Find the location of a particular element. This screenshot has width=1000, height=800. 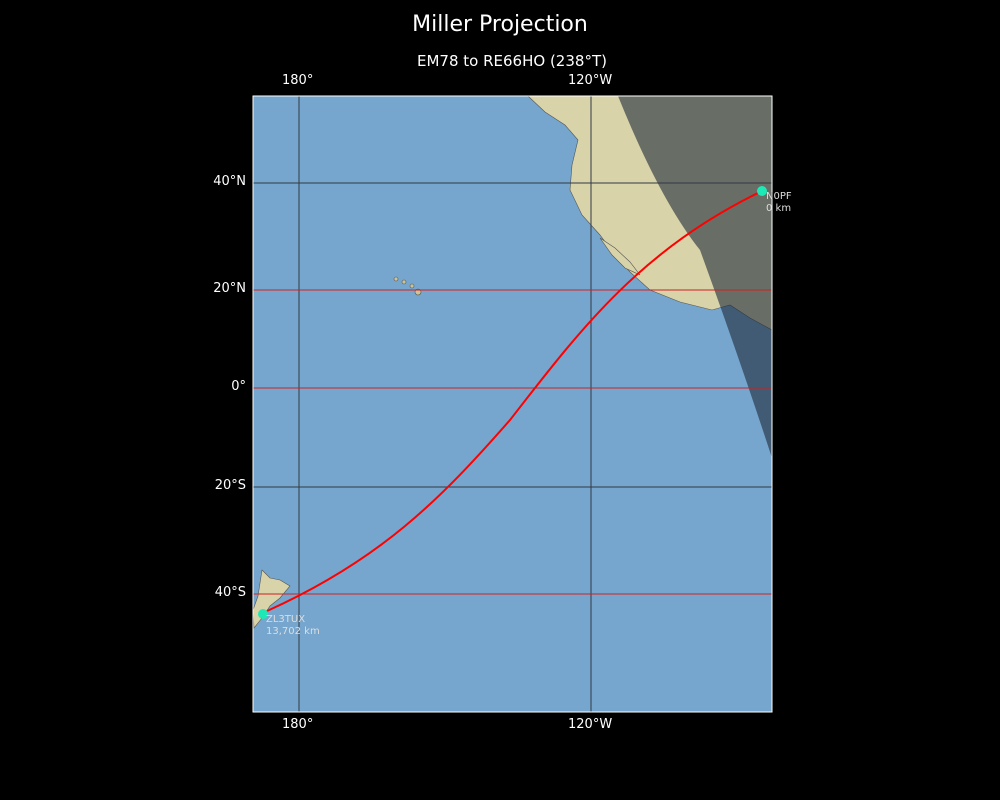

x-tick-top-120w: 120°W is located at coordinates (590, 80).